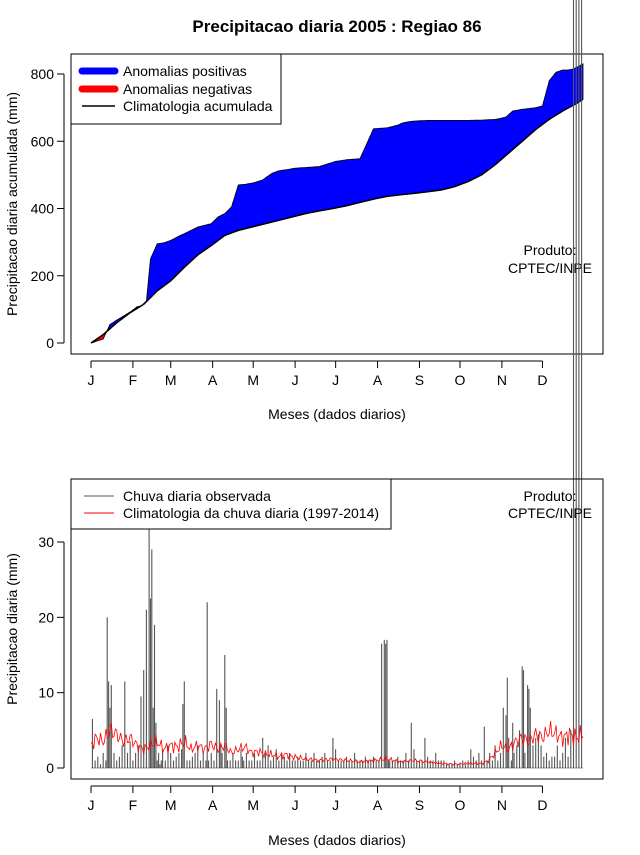 This screenshot has width=640, height=855. I want to click on x-axis-label-top: Meses (dados diarios), so click(337, 414).